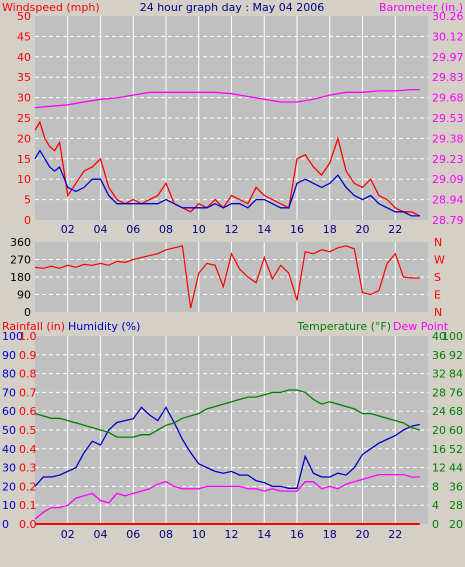  Describe the element at coordinates (20, 242) in the screenshot. I see `direction-degree-tick-label: 360` at that location.